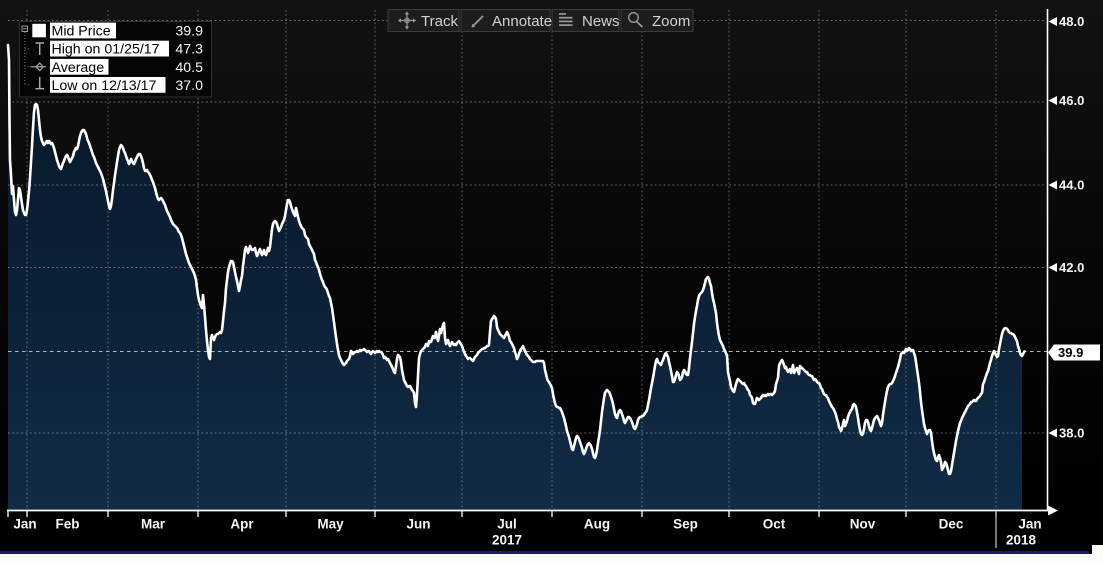  What do you see at coordinates (189, 86) in the screenshot?
I see `svg-text: 37.0` at bounding box center [189, 86].